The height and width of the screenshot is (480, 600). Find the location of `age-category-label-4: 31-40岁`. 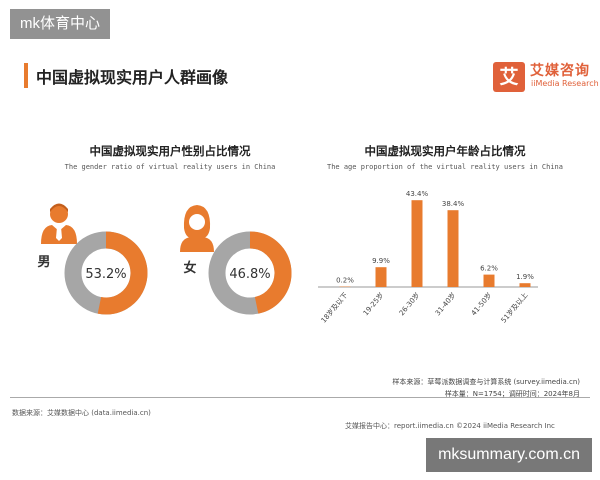

age-category-label-4: 31-40岁 is located at coordinates (445, 304).